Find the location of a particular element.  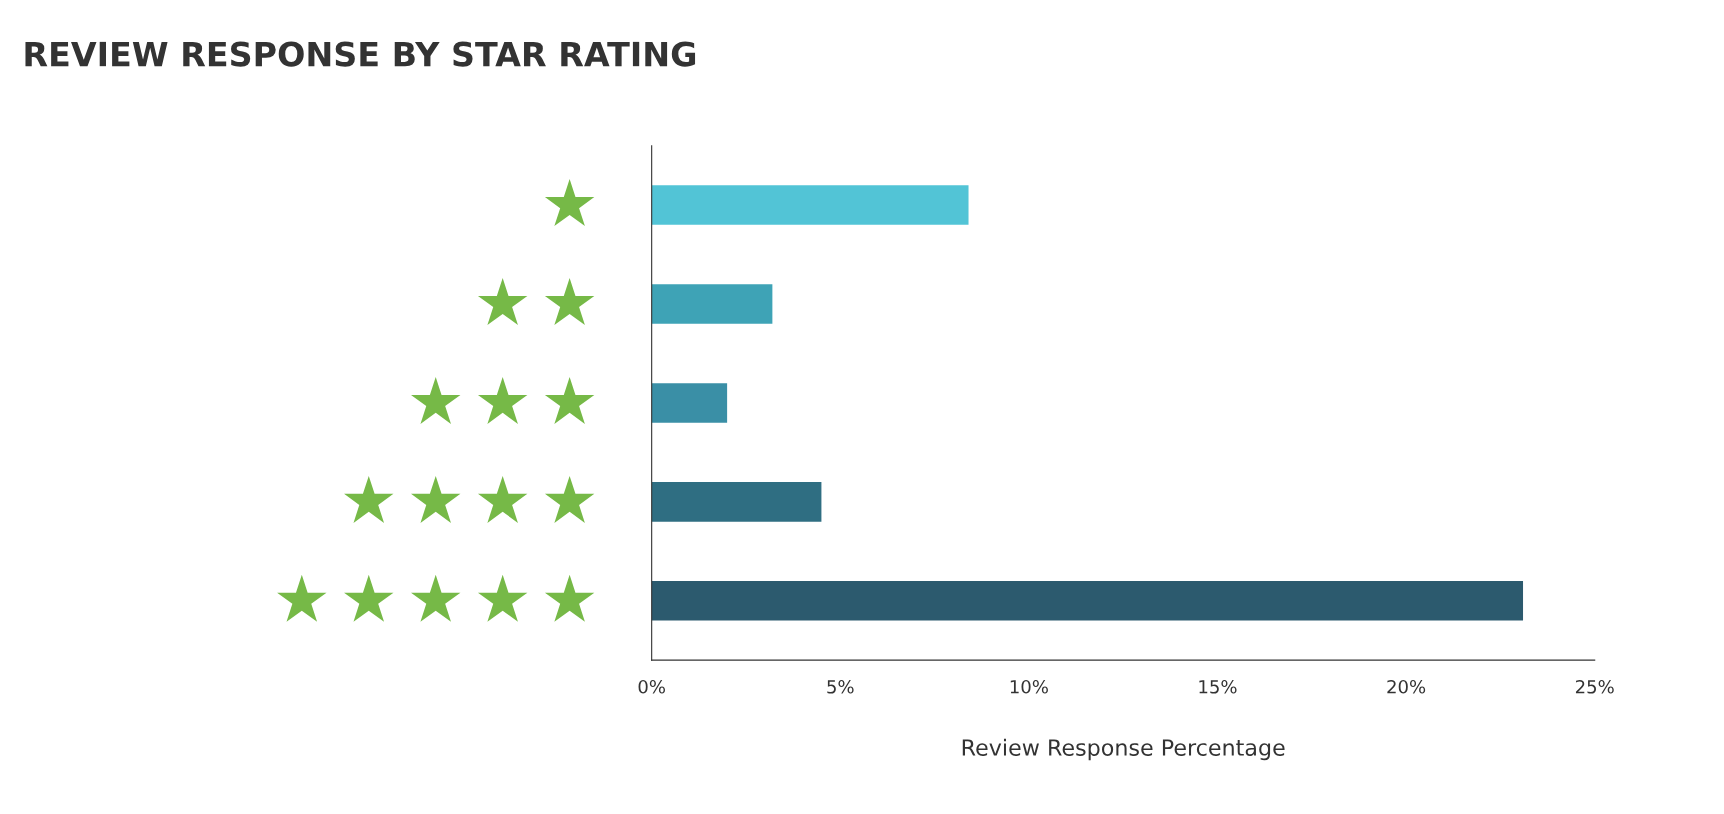

x-tick-label: 0% is located at coordinates (651, 686).